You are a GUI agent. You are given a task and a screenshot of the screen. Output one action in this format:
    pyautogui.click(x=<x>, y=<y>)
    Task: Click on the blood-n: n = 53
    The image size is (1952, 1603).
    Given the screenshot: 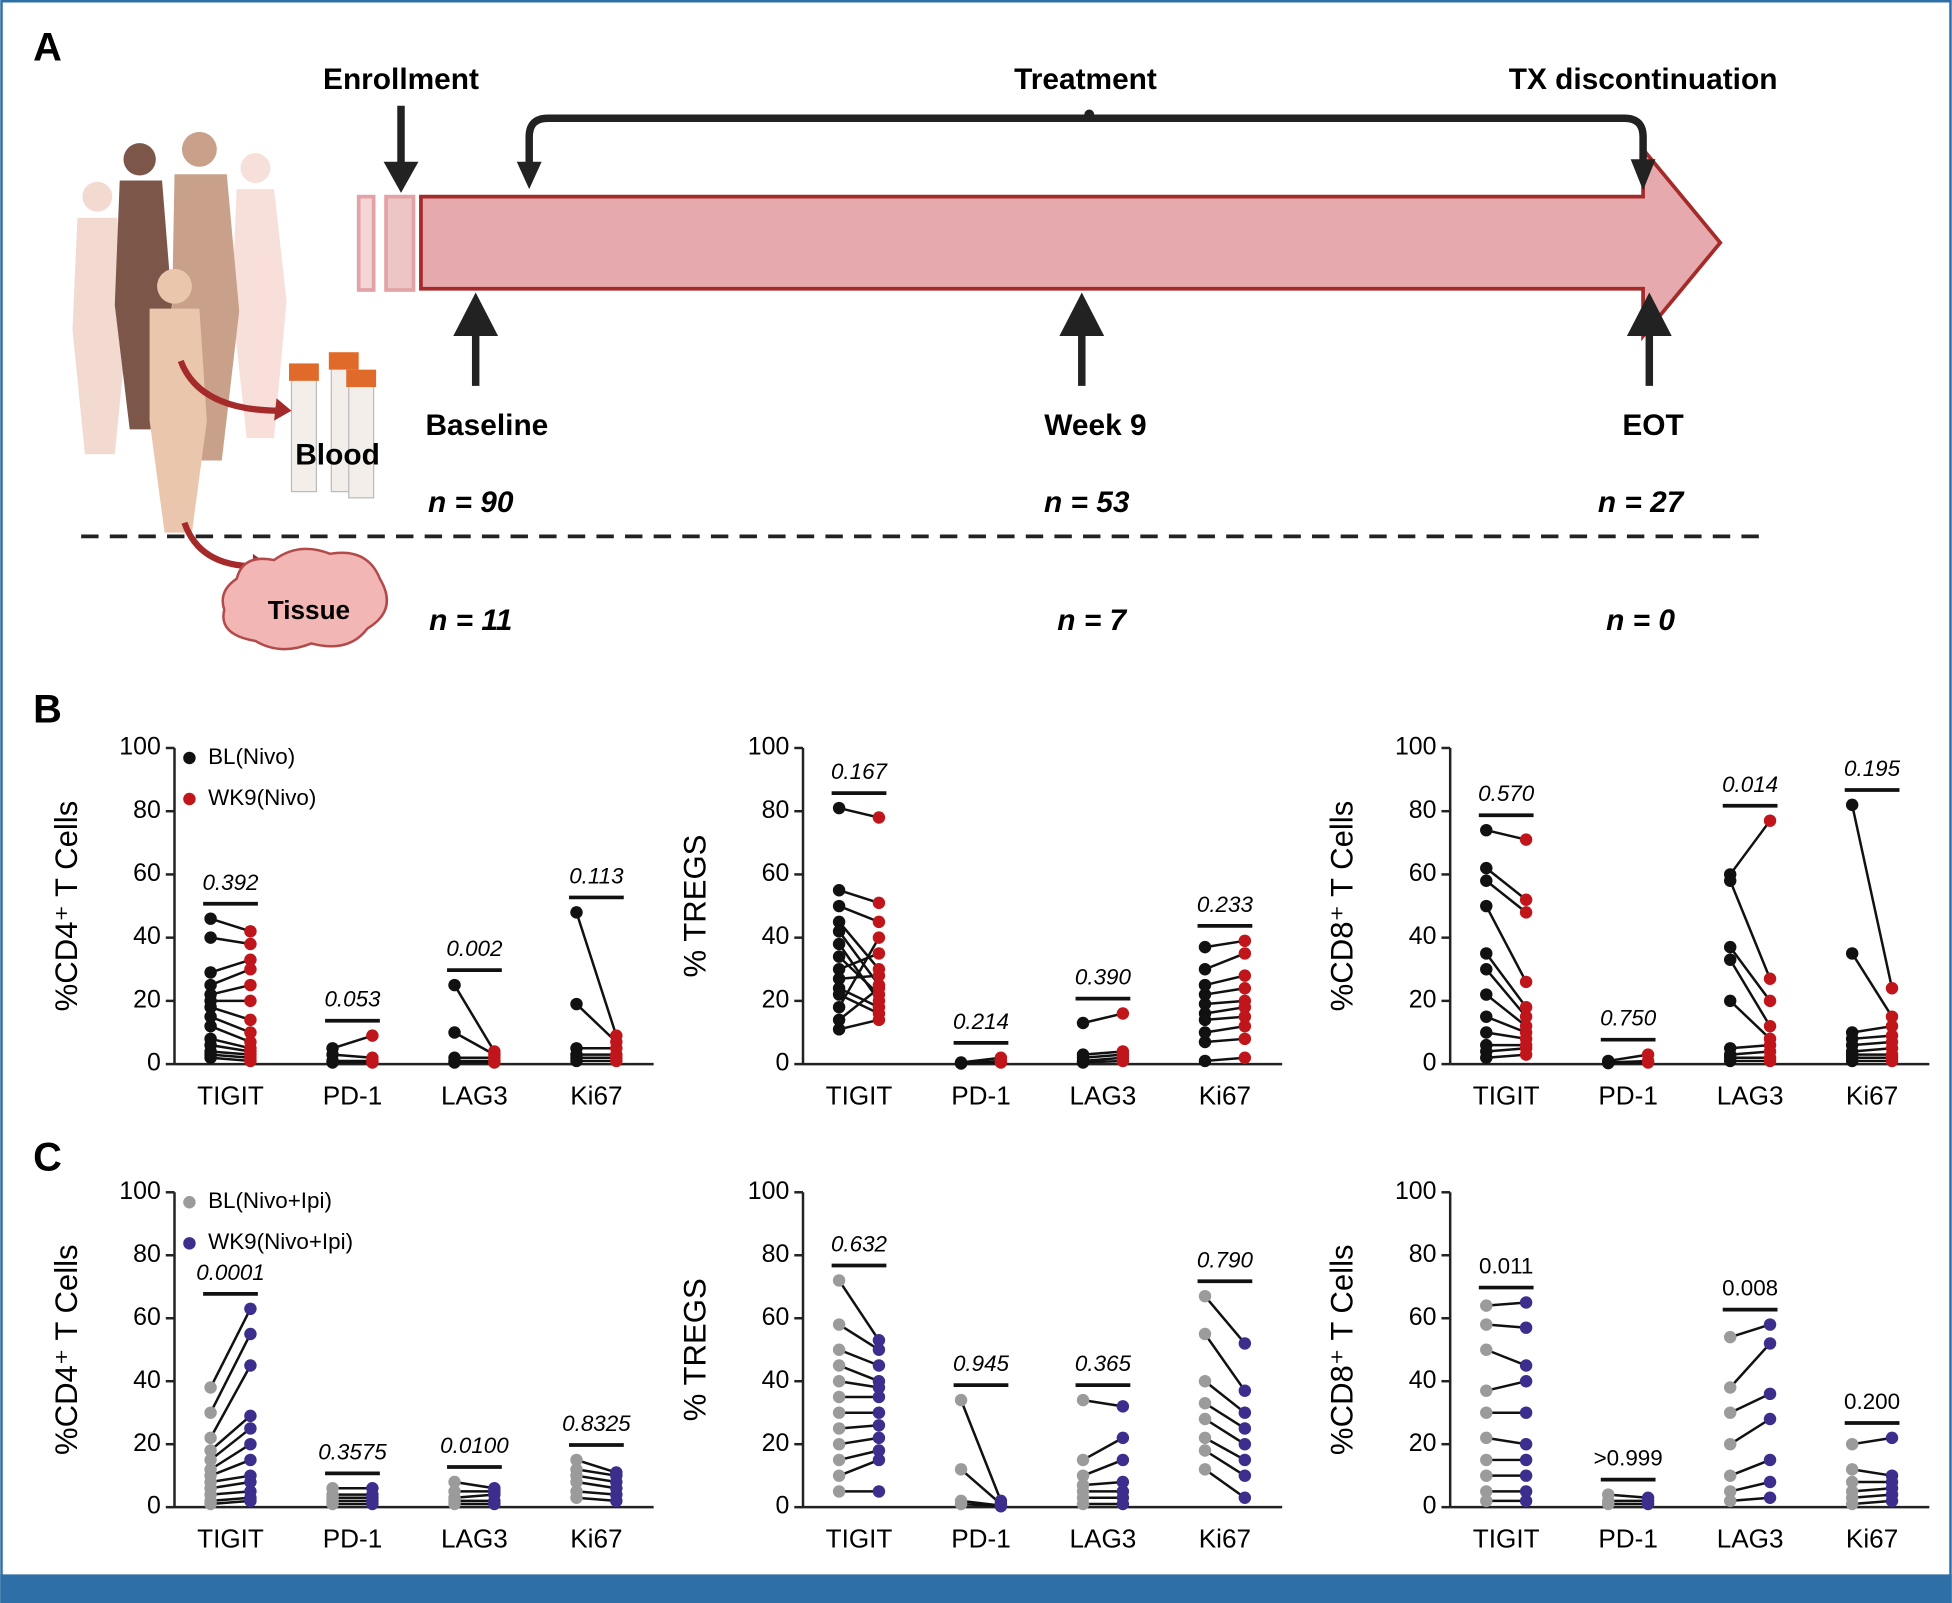 What is the action you would take?
    pyautogui.click(x=1087, y=502)
    